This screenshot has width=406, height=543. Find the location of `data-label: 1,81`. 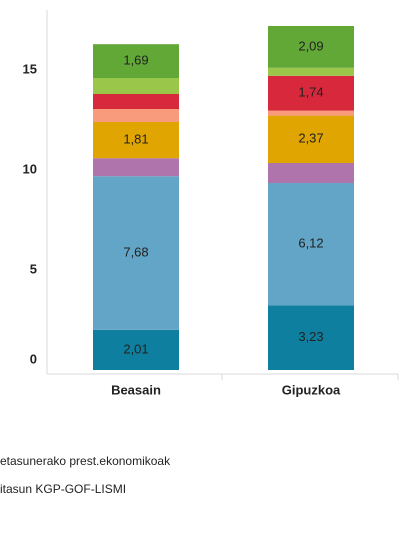

data-label: 1,81 is located at coordinates (135, 139).